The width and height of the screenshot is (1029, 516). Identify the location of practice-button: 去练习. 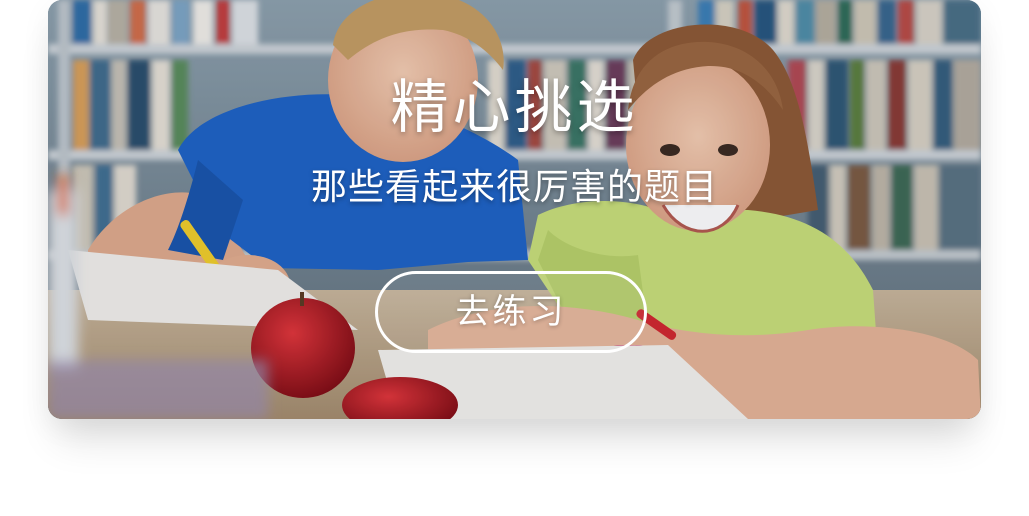
(511, 312).